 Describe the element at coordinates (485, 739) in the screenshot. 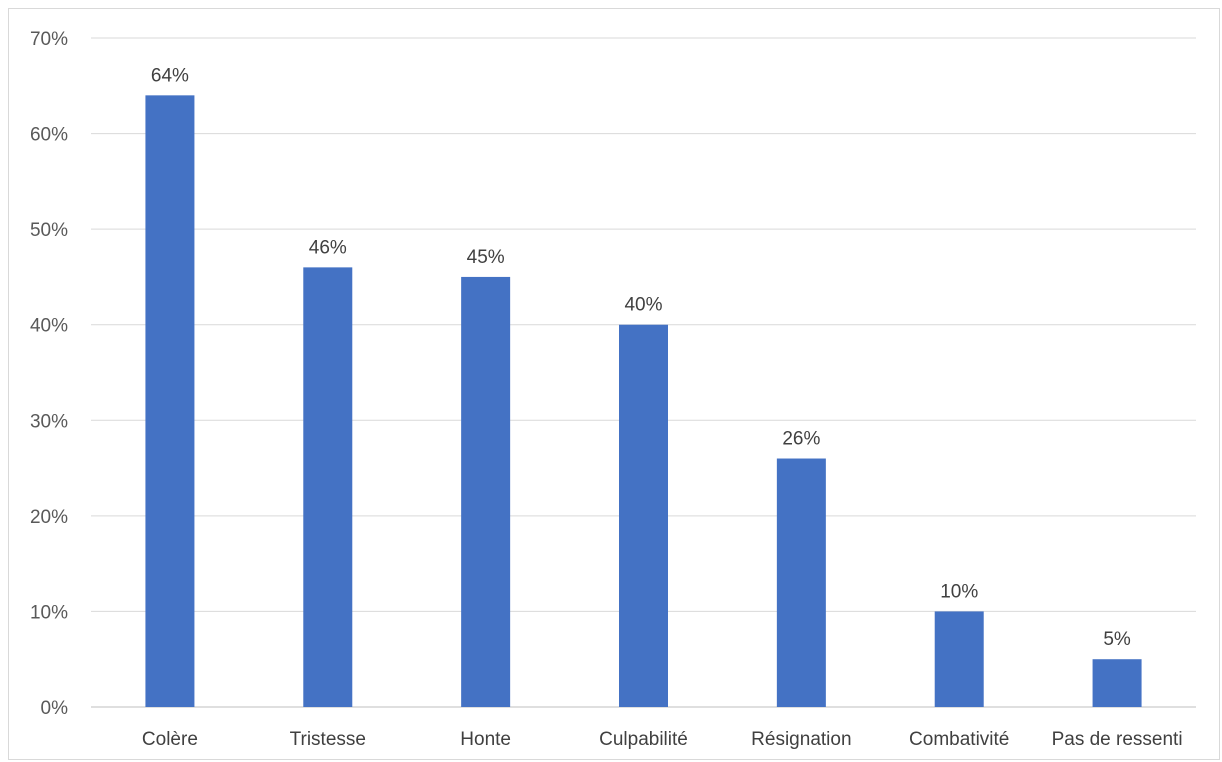

I see `category-label: Honte` at that location.